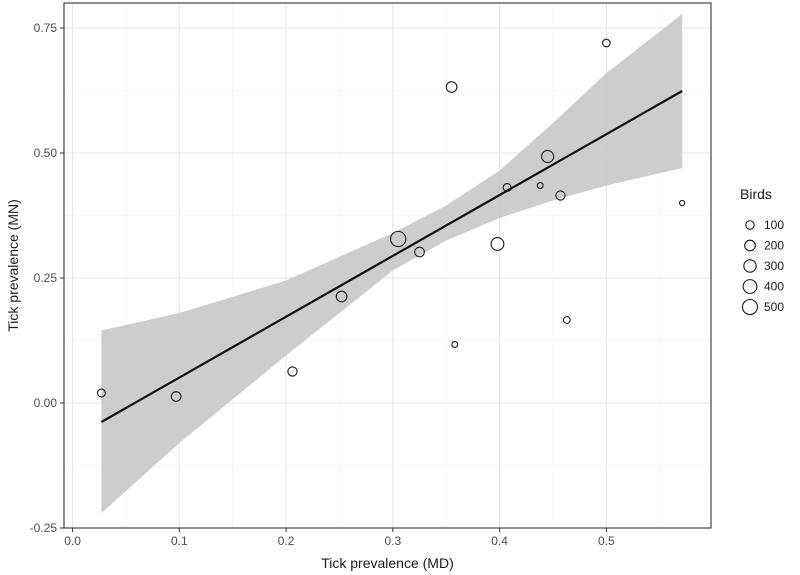 This screenshot has height=575, width=800. I want to click on legend: Birds 100 200 300 400 500, so click(762, 251).